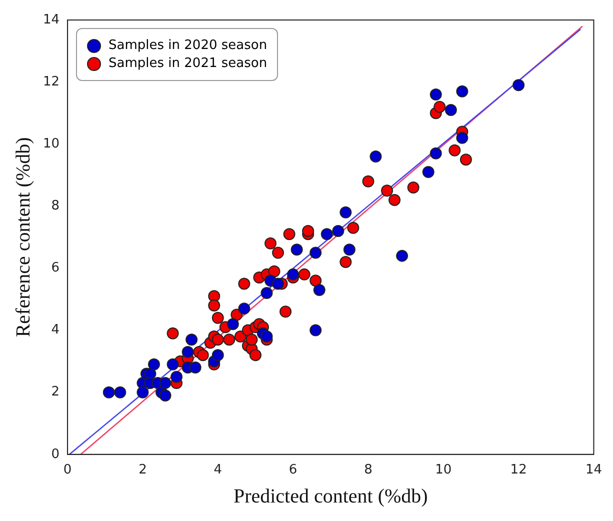 This screenshot has height=521, width=613. I want to click on y-axis-title: Reference content (%db), so click(23, 237).